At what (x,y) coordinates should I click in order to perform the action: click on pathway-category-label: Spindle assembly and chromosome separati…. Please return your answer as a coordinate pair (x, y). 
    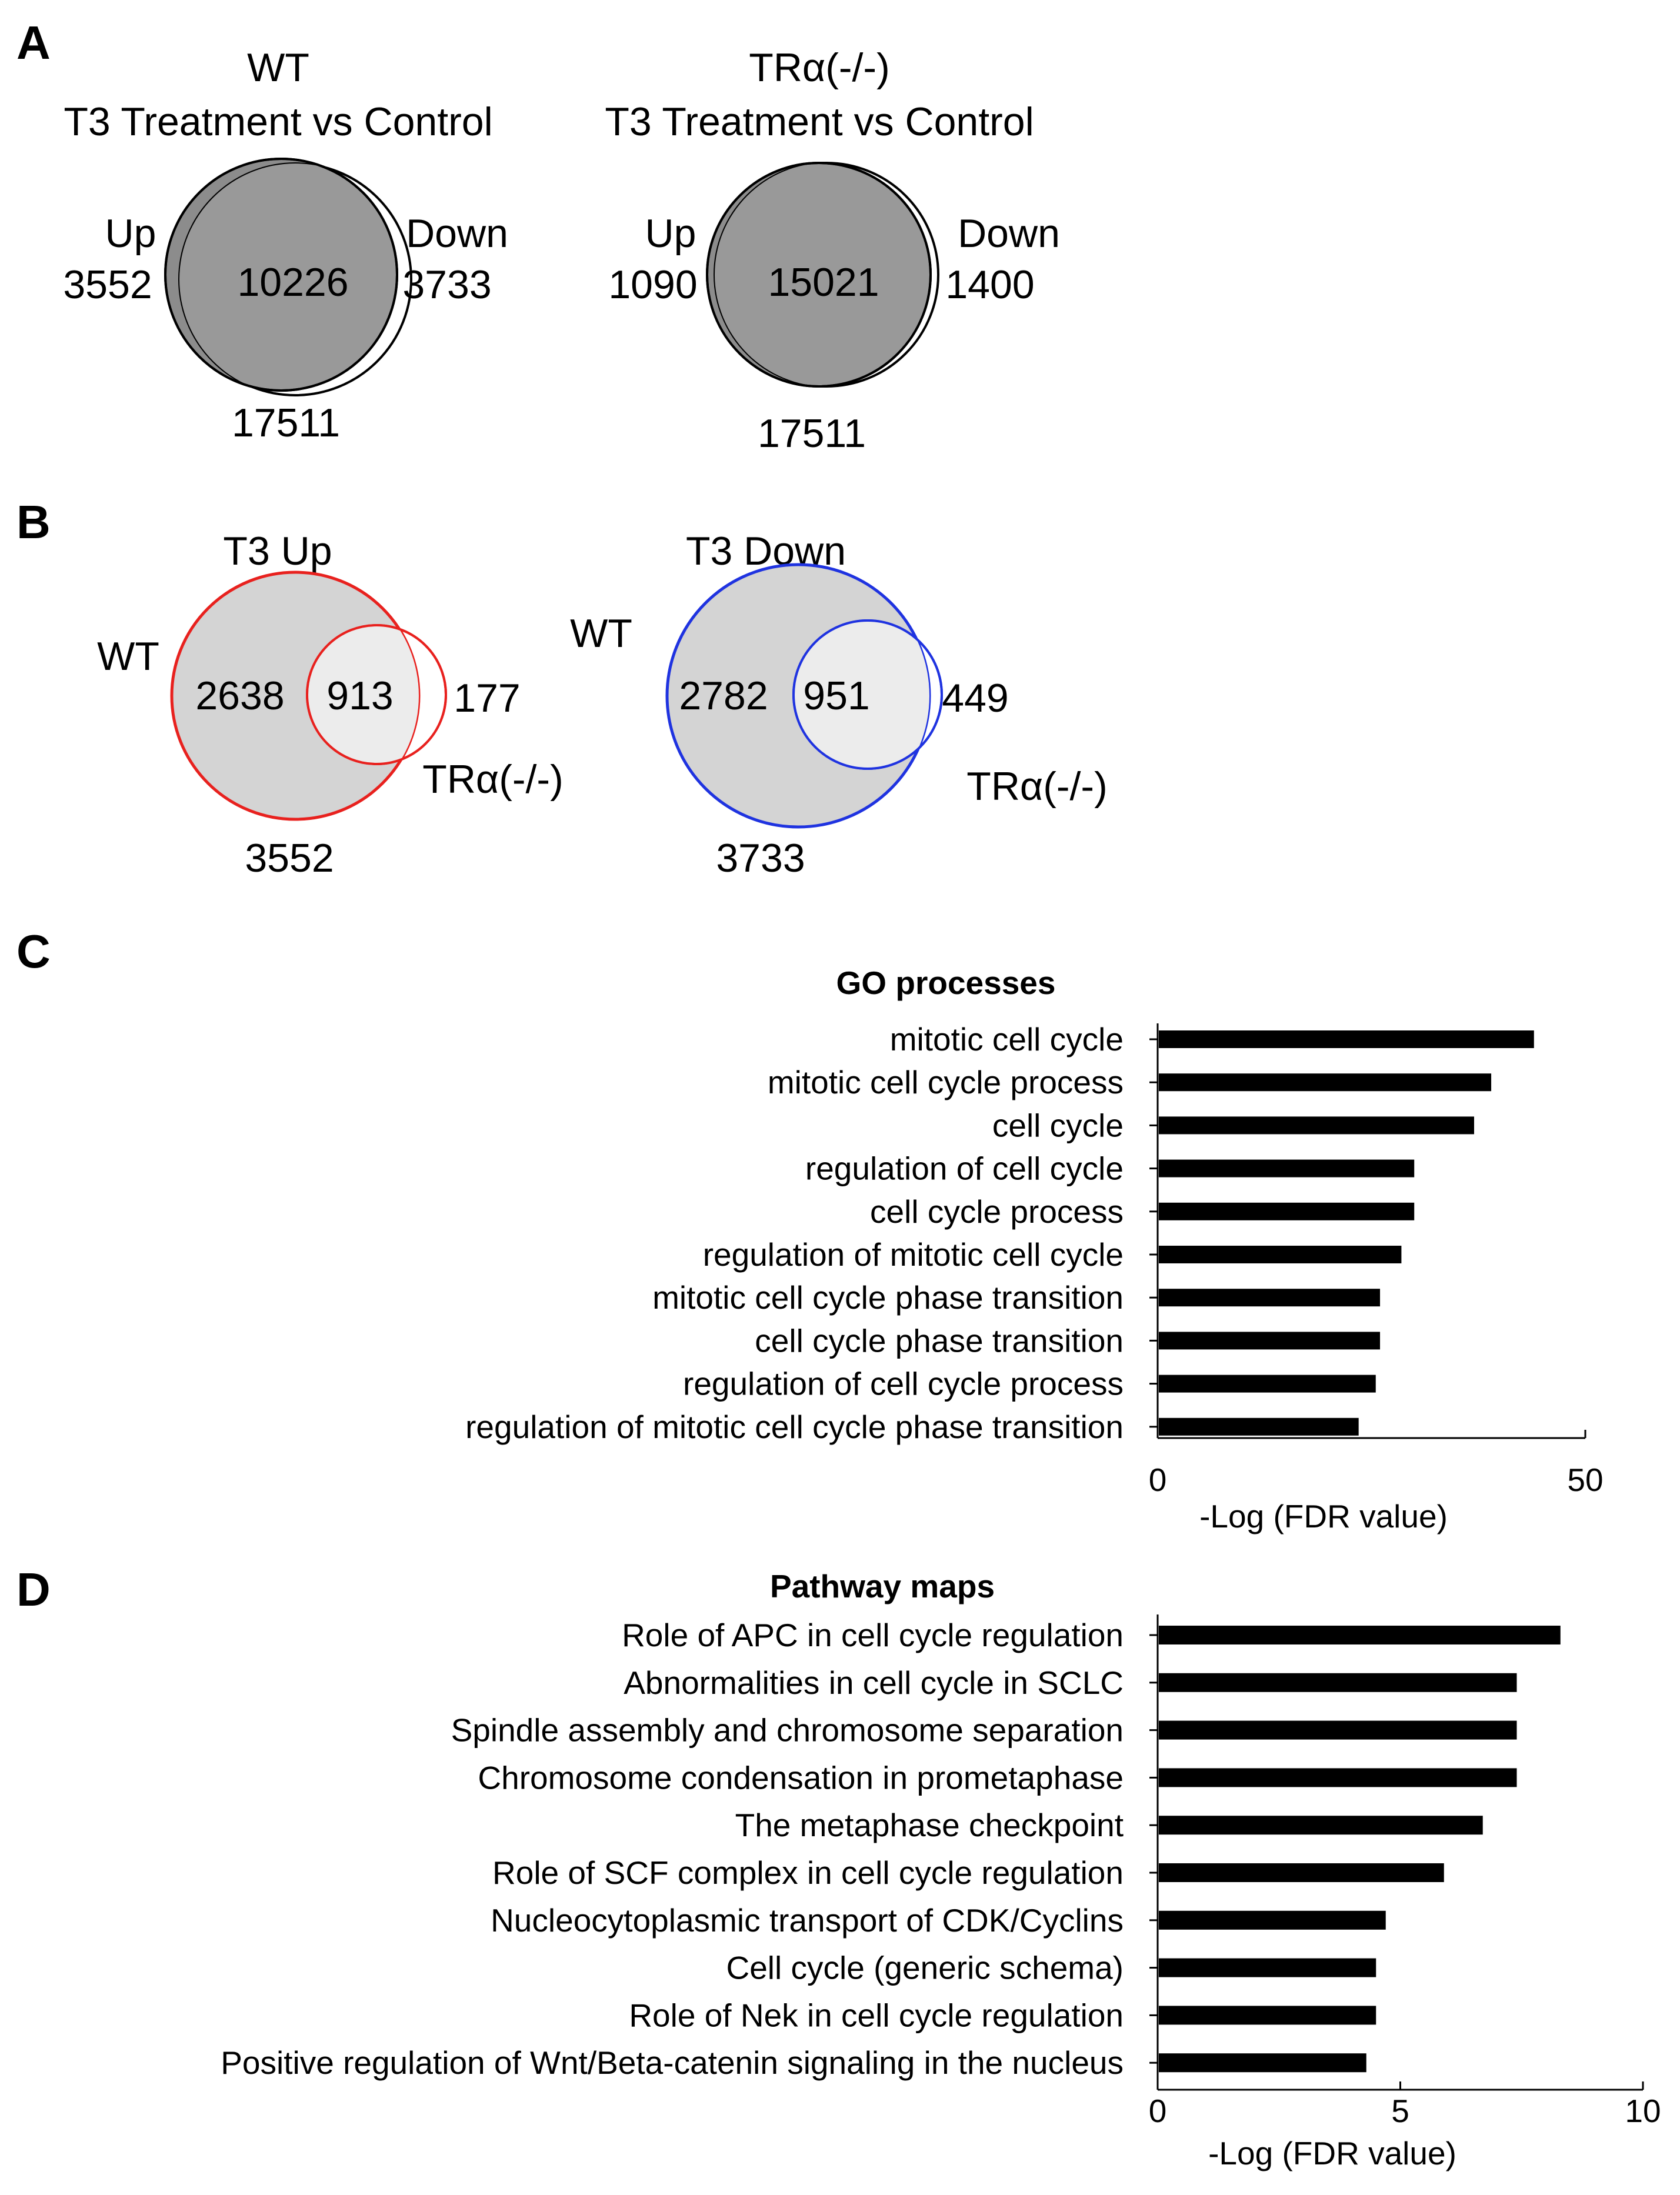
    Looking at the image, I should click on (787, 1730).